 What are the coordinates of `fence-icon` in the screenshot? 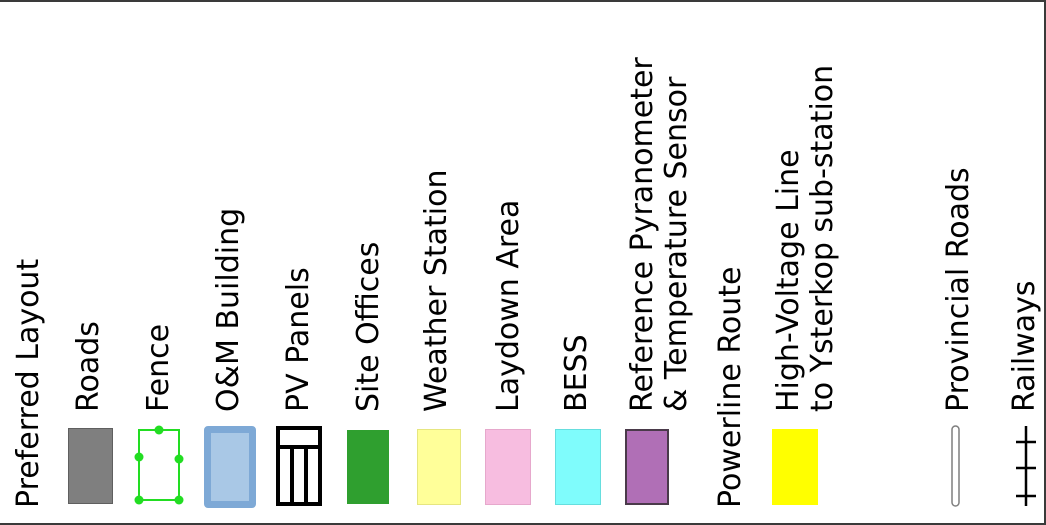 It's located at (159, 465).